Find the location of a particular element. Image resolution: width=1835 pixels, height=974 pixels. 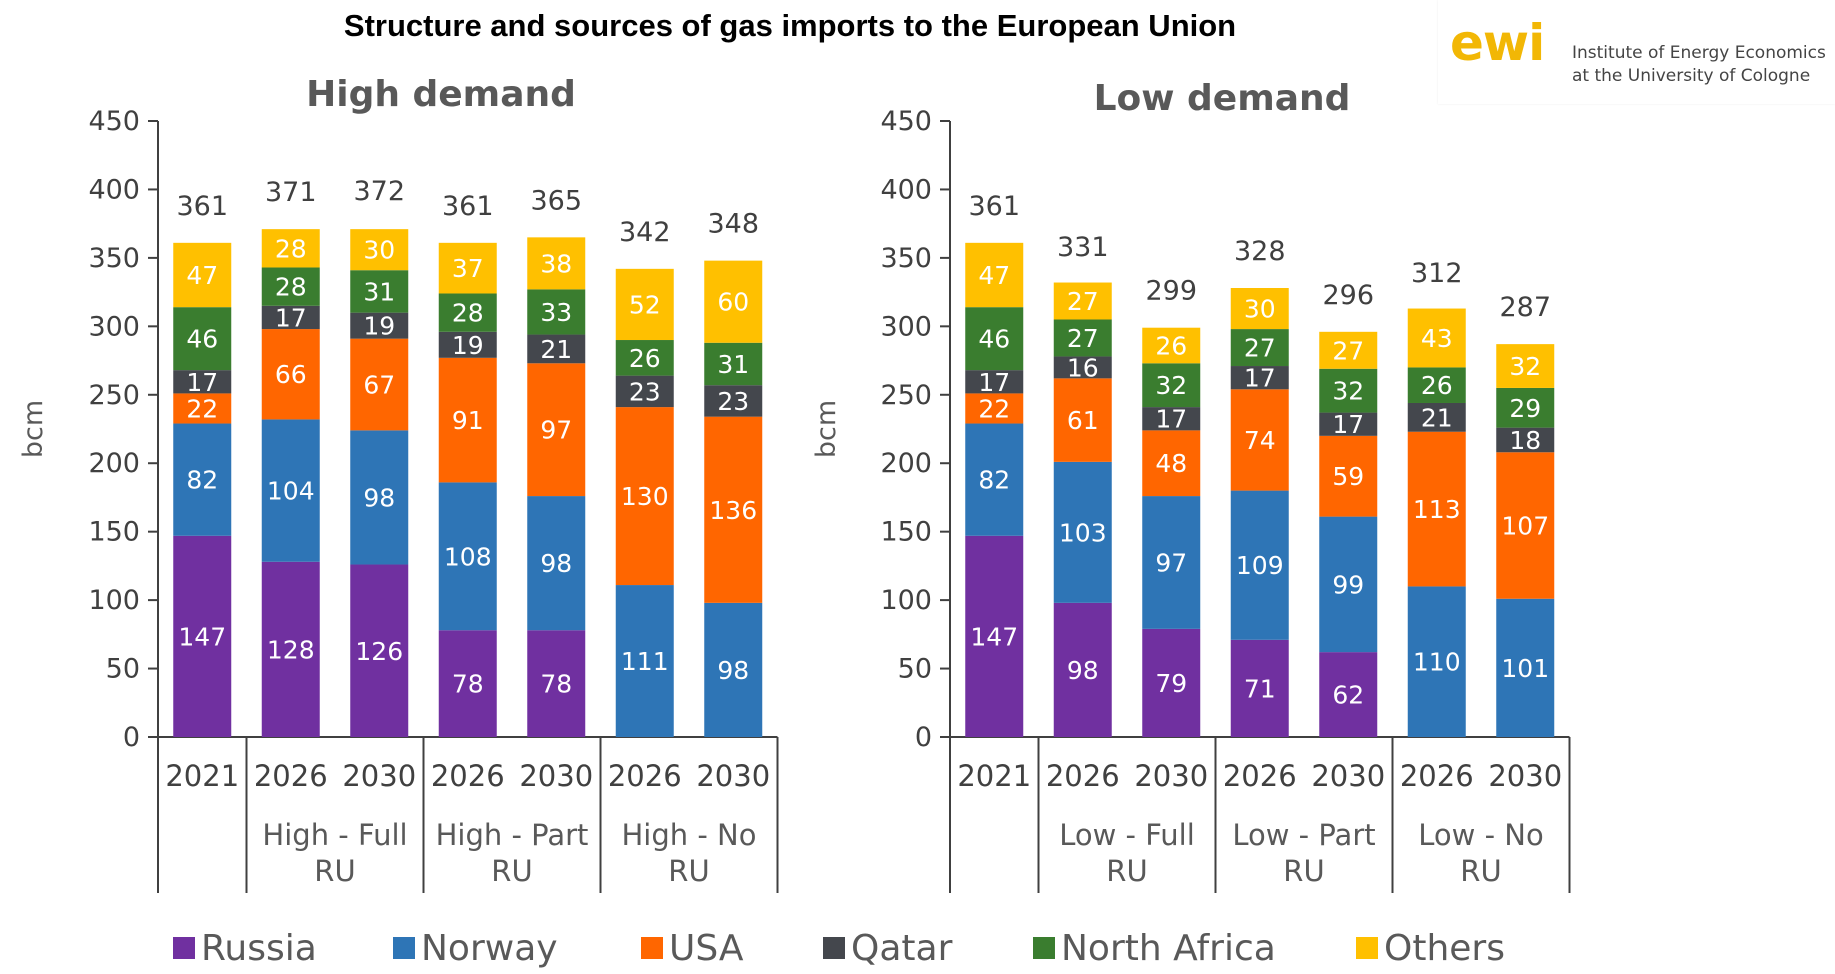

x-group-label: Low - Part is located at coordinates (1303, 835).